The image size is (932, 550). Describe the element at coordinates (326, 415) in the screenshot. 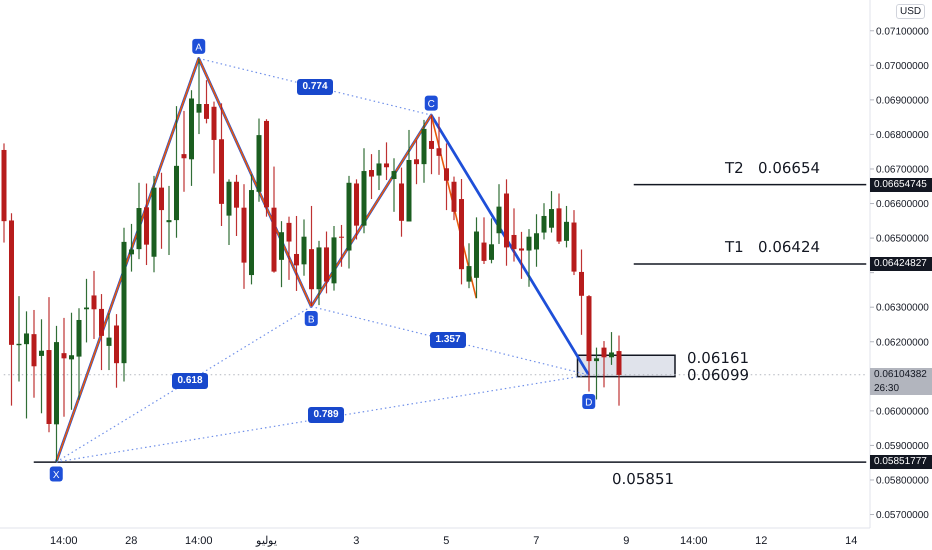

I see `annotation: 0.789` at that location.